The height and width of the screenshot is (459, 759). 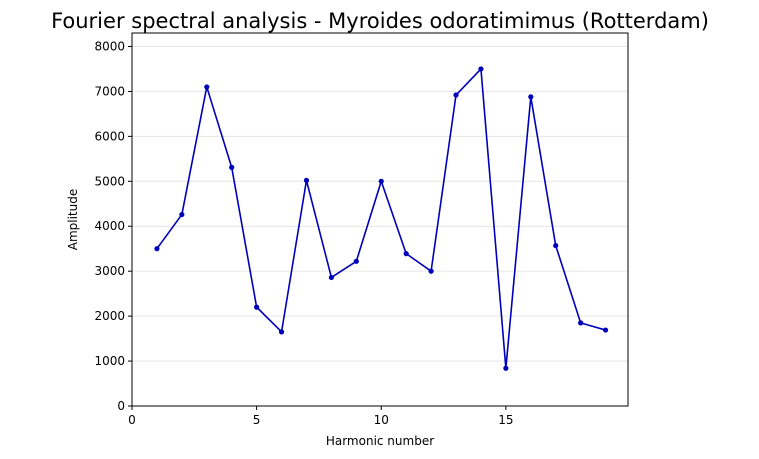 What do you see at coordinates (73, 220) in the screenshot?
I see `y-axis-label: Amplitude` at bounding box center [73, 220].